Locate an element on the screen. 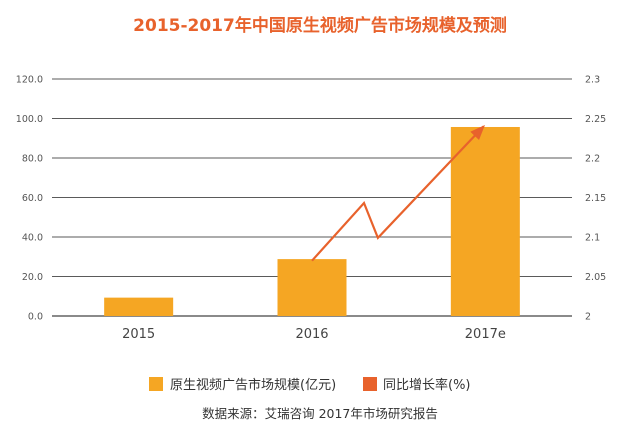 The width and height of the screenshot is (640, 438). right-tick-label: 2.25 is located at coordinates (595, 119).